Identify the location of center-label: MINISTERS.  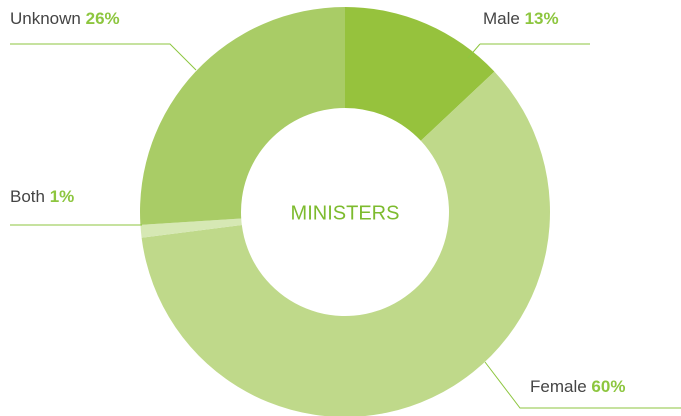
(345, 213).